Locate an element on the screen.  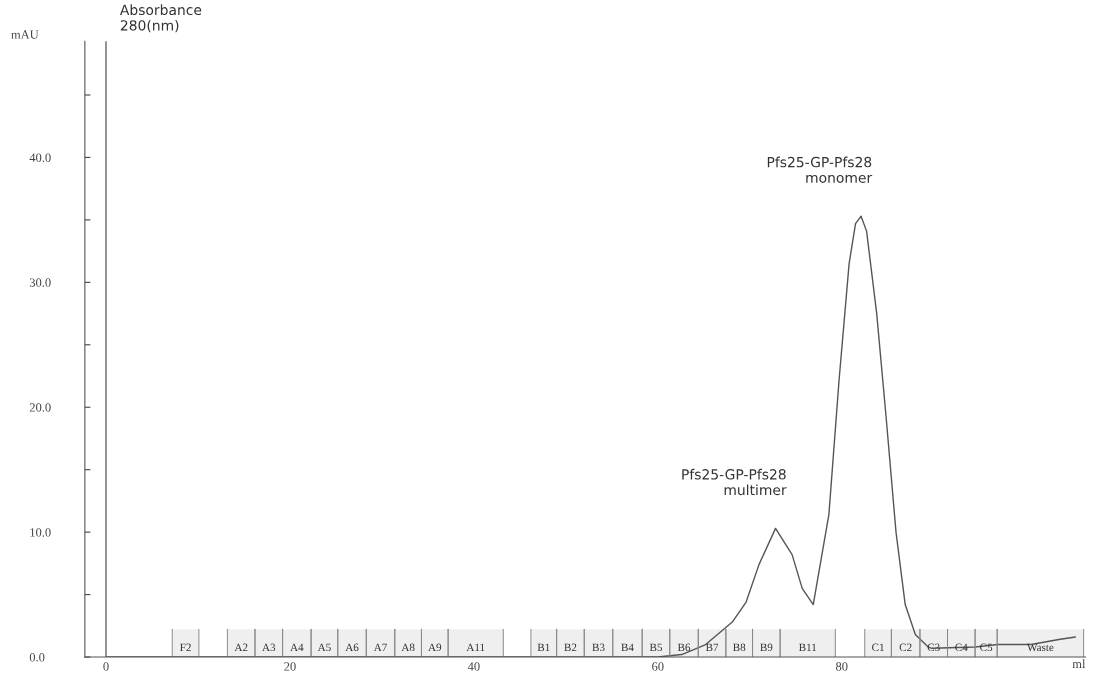
band-label: A7 is located at coordinates (380, 647).